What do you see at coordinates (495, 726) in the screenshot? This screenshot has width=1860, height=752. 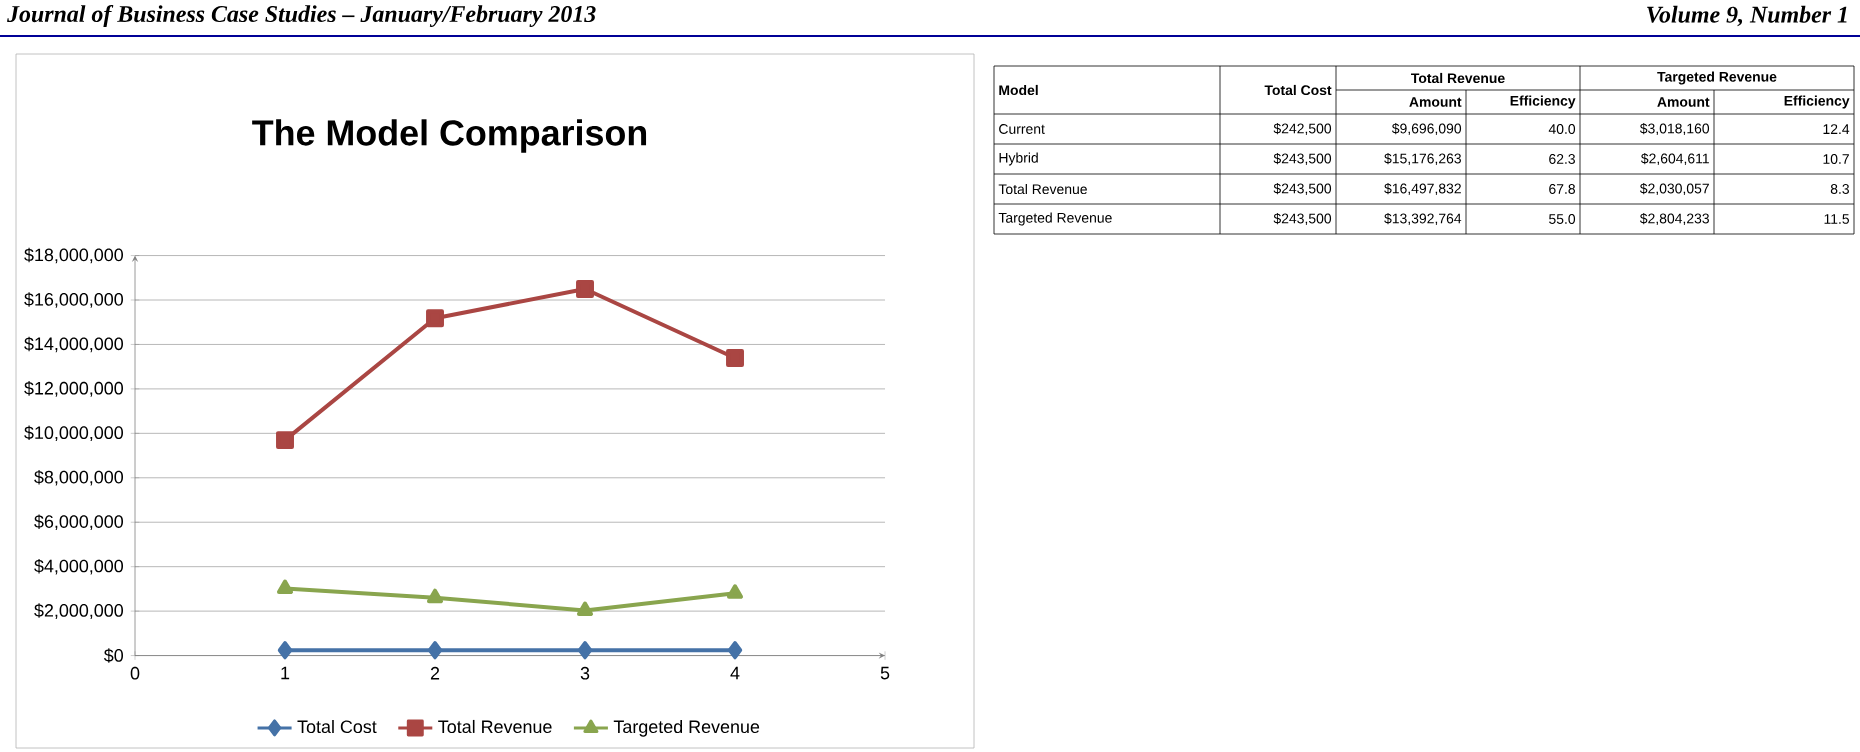 I see `legend-label: Total Revenue` at bounding box center [495, 726].